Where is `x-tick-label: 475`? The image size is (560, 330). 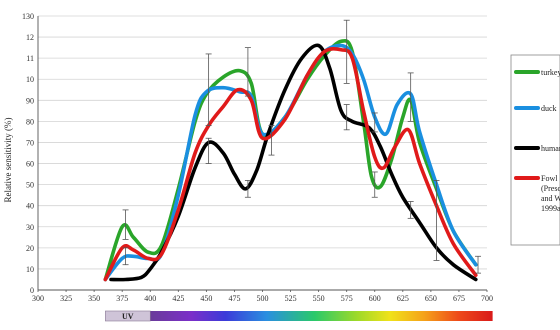
x-tick-label: 475 is located at coordinates (234, 298).